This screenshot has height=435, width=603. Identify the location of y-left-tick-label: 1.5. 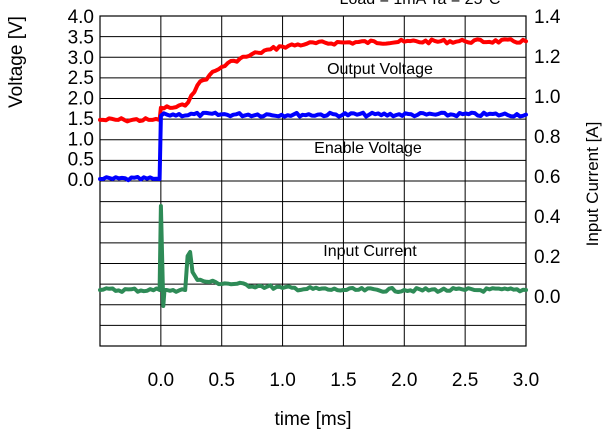
(81, 119).